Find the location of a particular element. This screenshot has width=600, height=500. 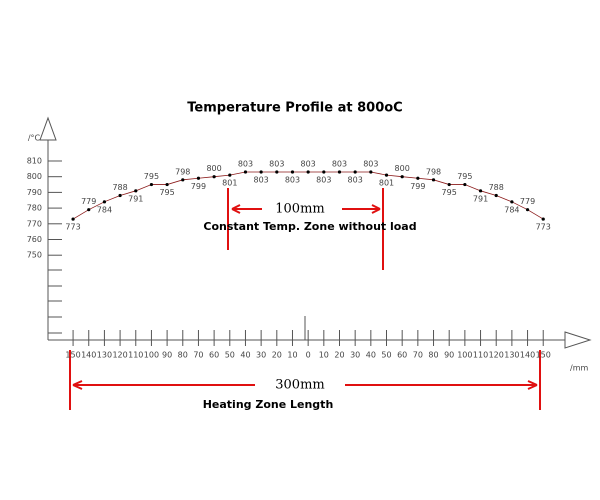

x-tick-label: 20 is located at coordinates (339, 355).